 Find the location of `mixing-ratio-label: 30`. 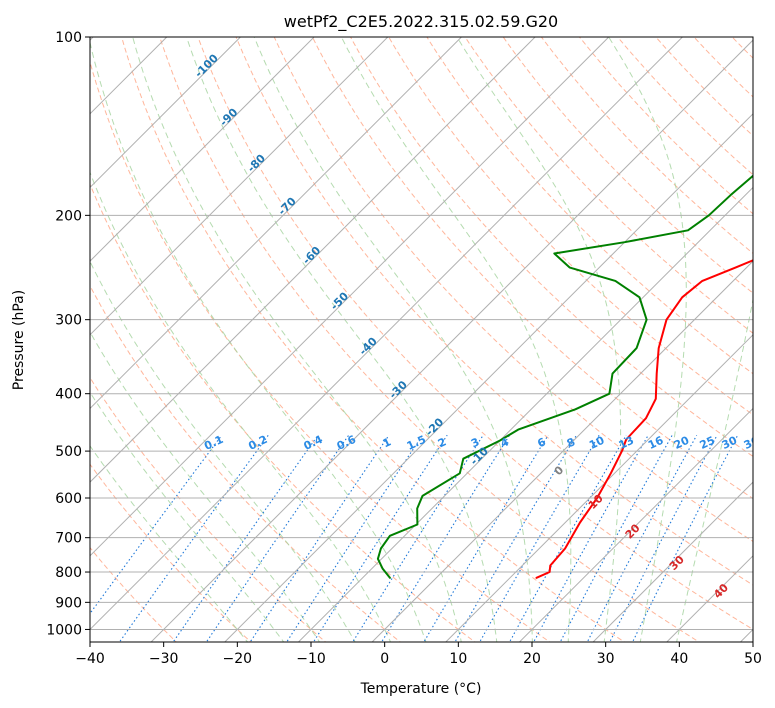

mixing-ratio-label: 30 is located at coordinates (730, 443).